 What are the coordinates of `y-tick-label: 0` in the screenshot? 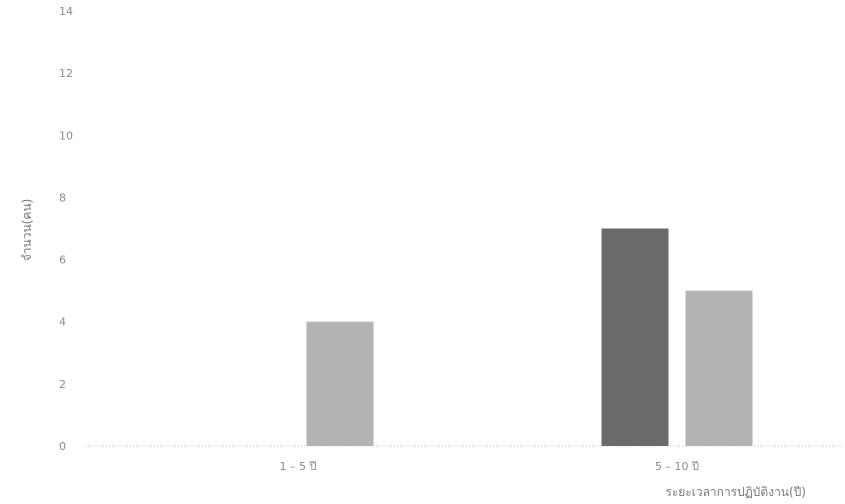 It's located at (62, 446).